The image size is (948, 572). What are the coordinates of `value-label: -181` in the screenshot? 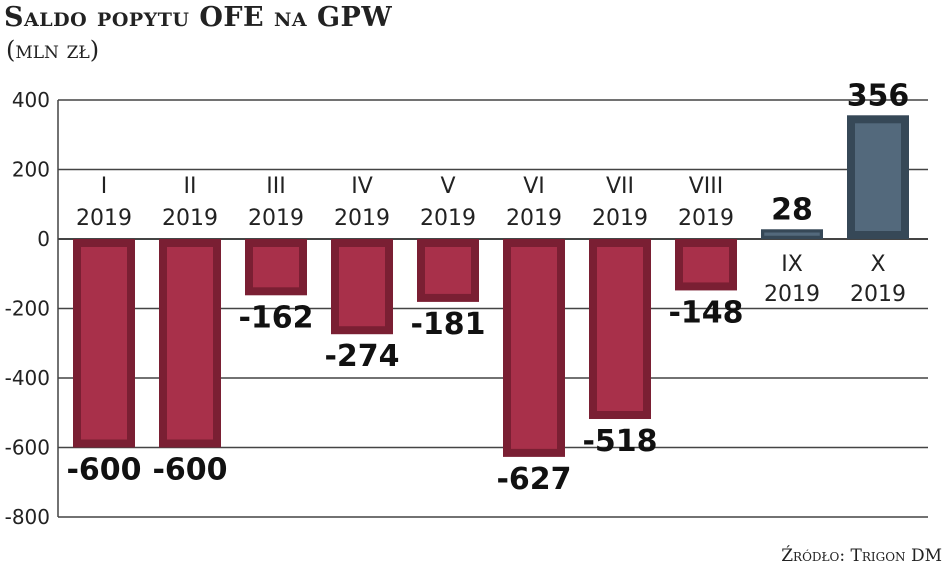 It's located at (447, 324).